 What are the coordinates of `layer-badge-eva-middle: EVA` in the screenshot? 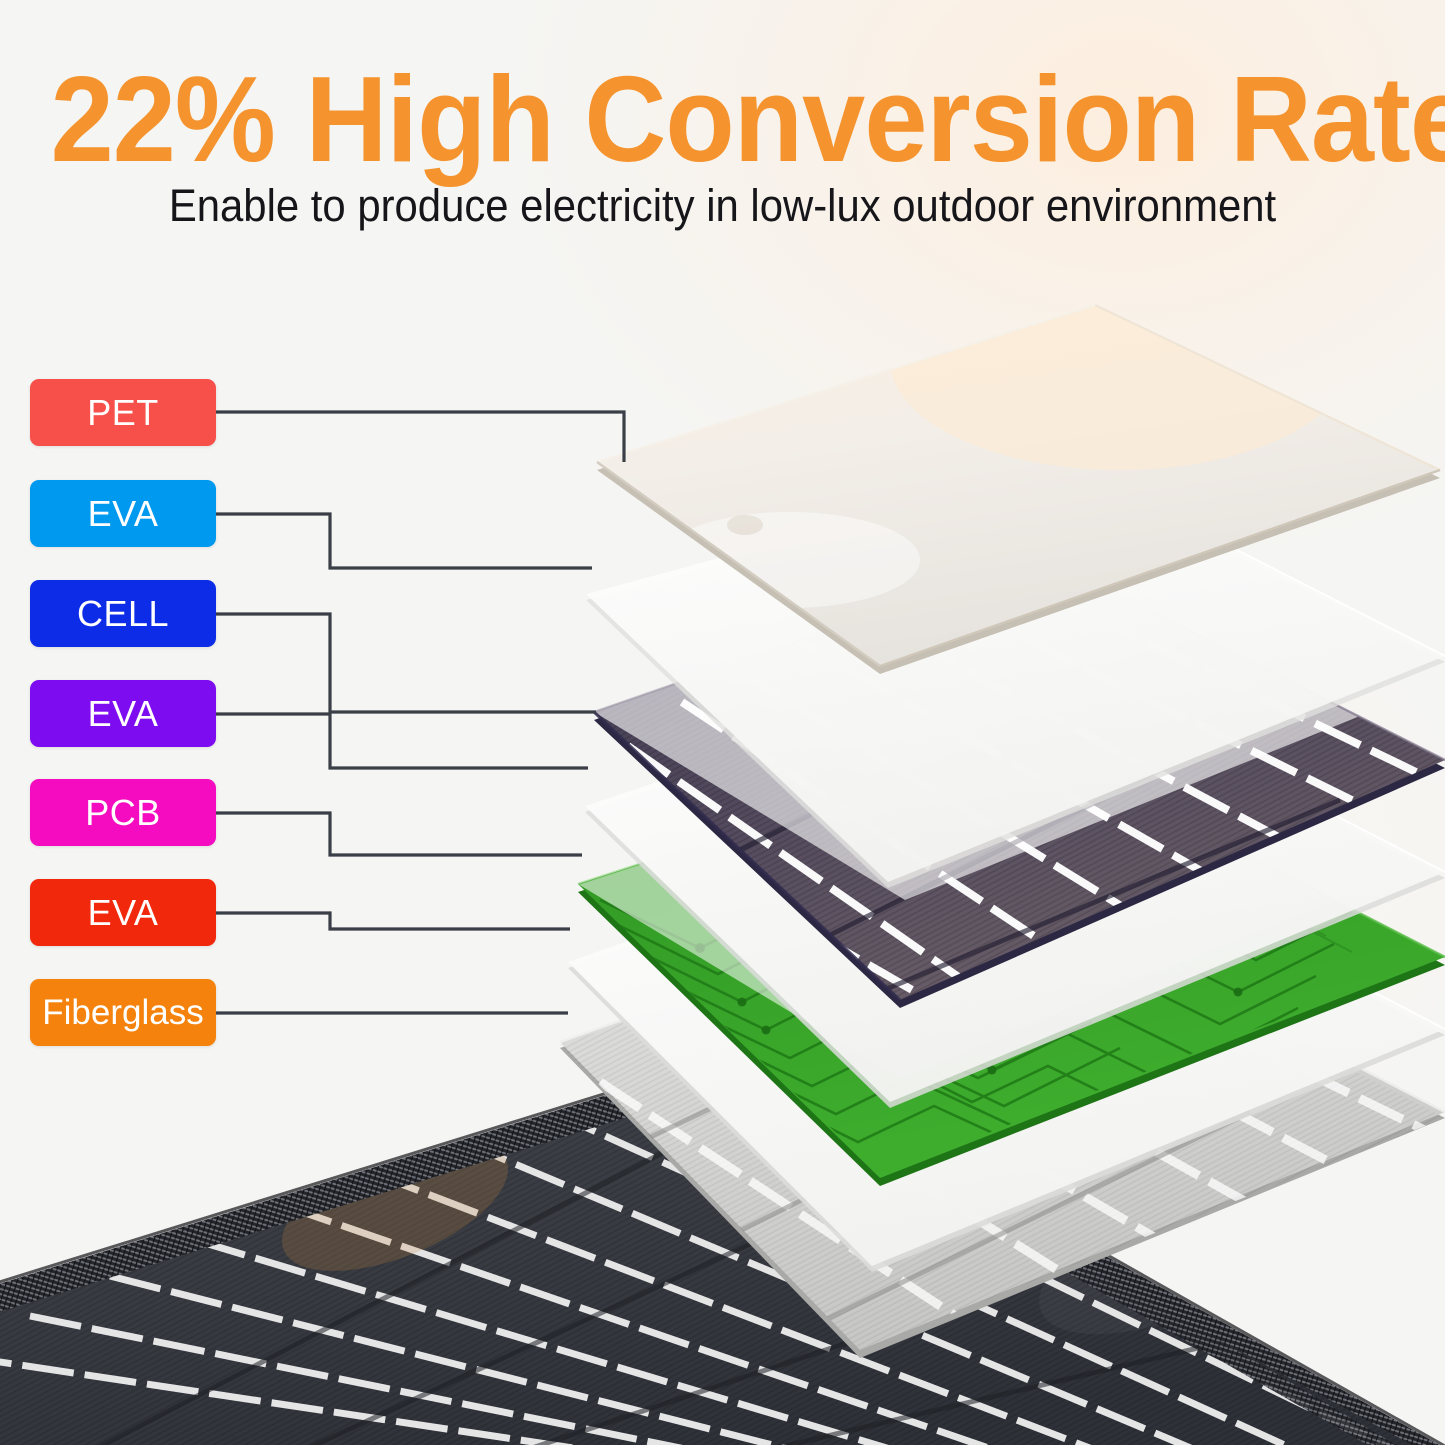 It's located at (123, 713).